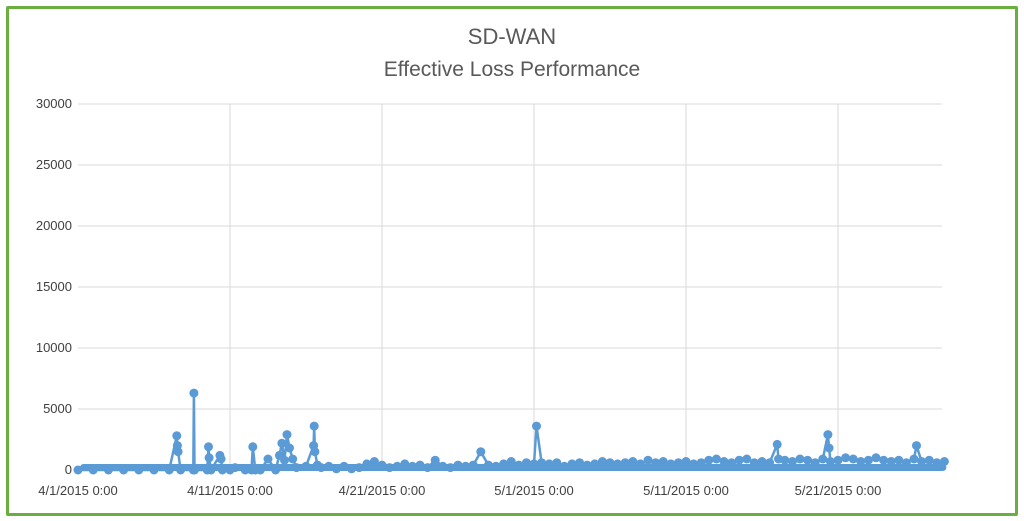  Describe the element at coordinates (68, 469) in the screenshot. I see `y-tick-label: 0` at that location.